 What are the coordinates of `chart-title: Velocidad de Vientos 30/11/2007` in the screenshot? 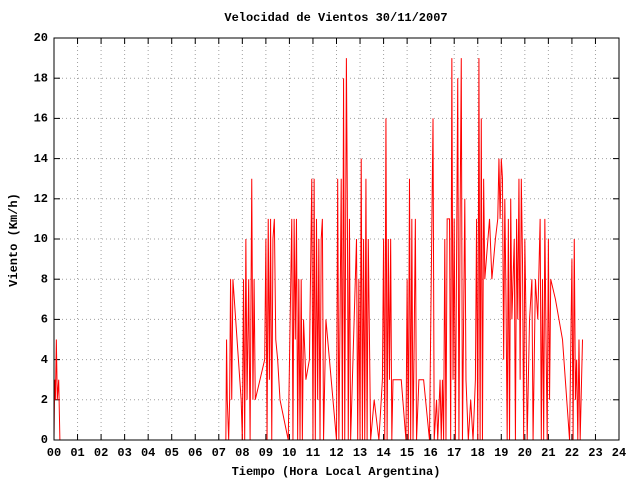 It's located at (335, 18).